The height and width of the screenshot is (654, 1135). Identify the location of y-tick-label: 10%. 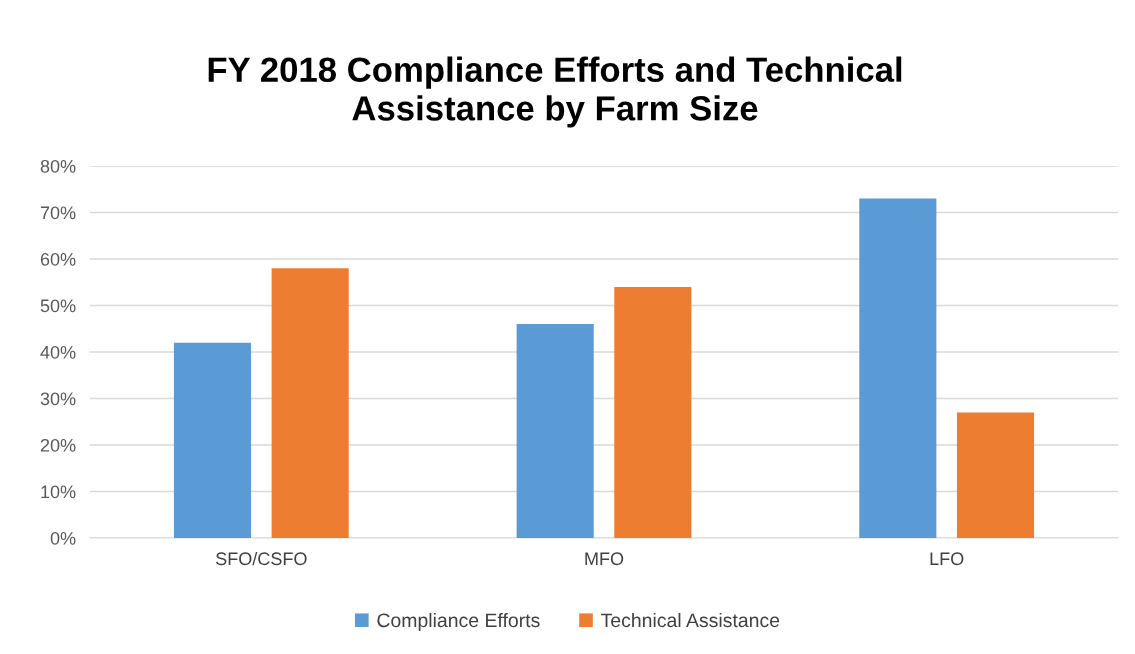
(58, 492).